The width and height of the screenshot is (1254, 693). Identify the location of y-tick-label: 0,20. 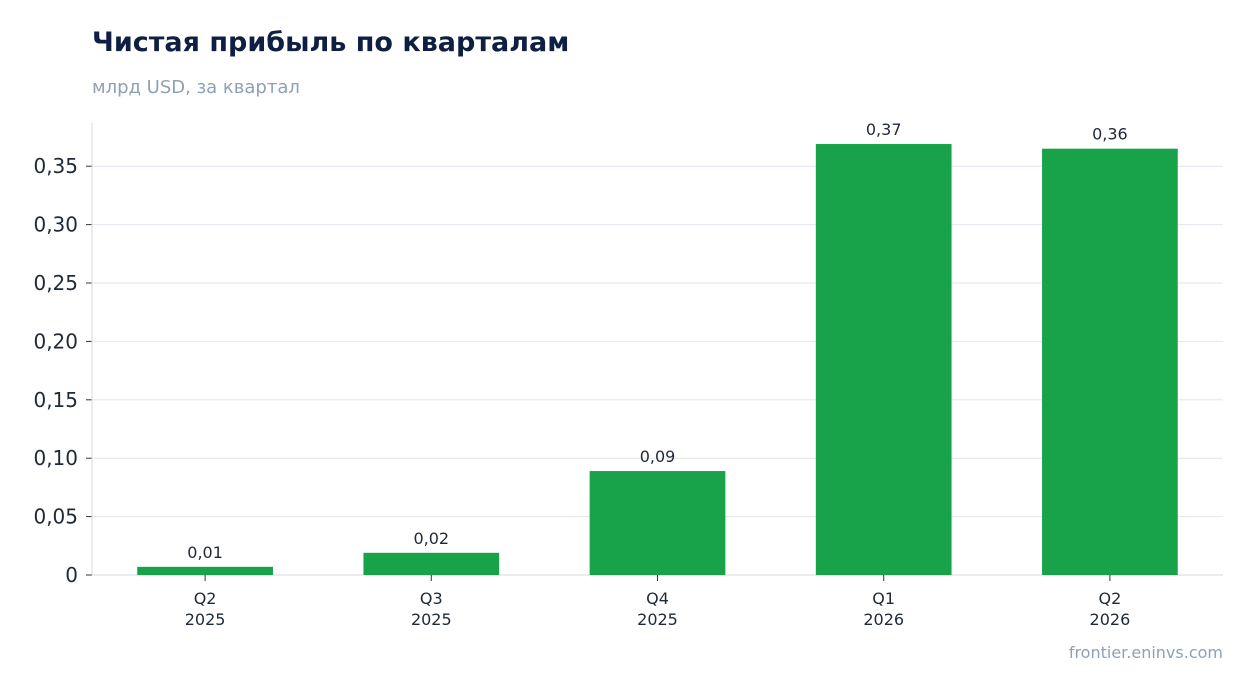
(55, 341).